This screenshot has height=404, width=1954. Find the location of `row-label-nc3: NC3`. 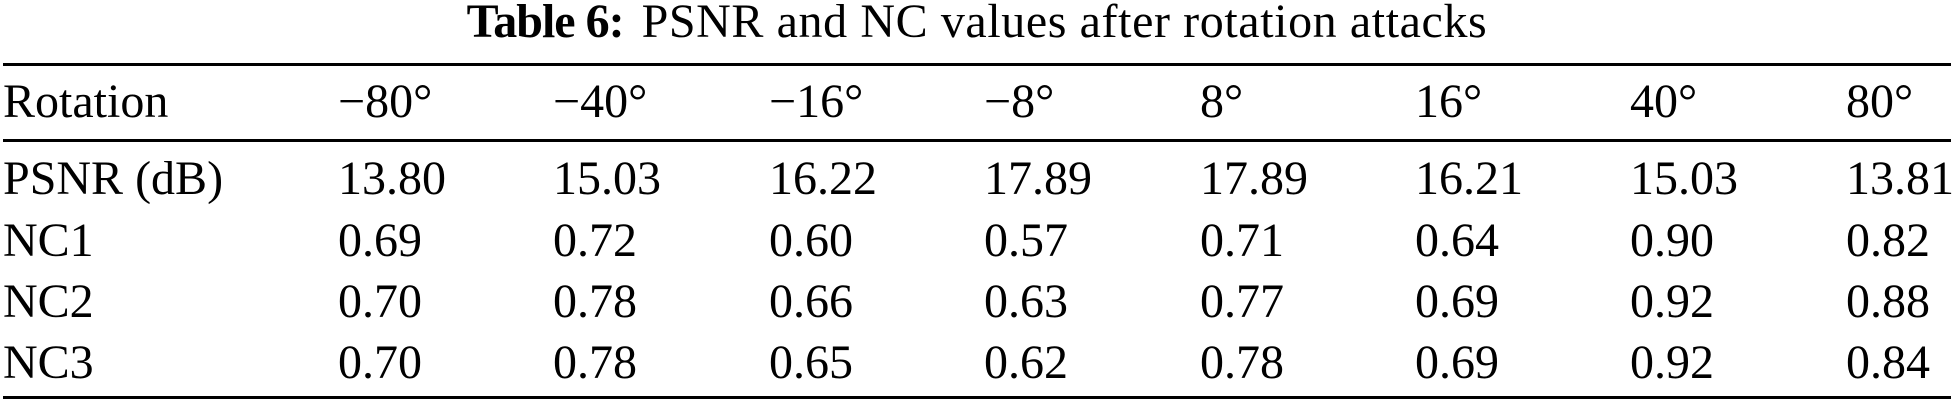

row-label-nc3: NC3 is located at coordinates (48, 362).